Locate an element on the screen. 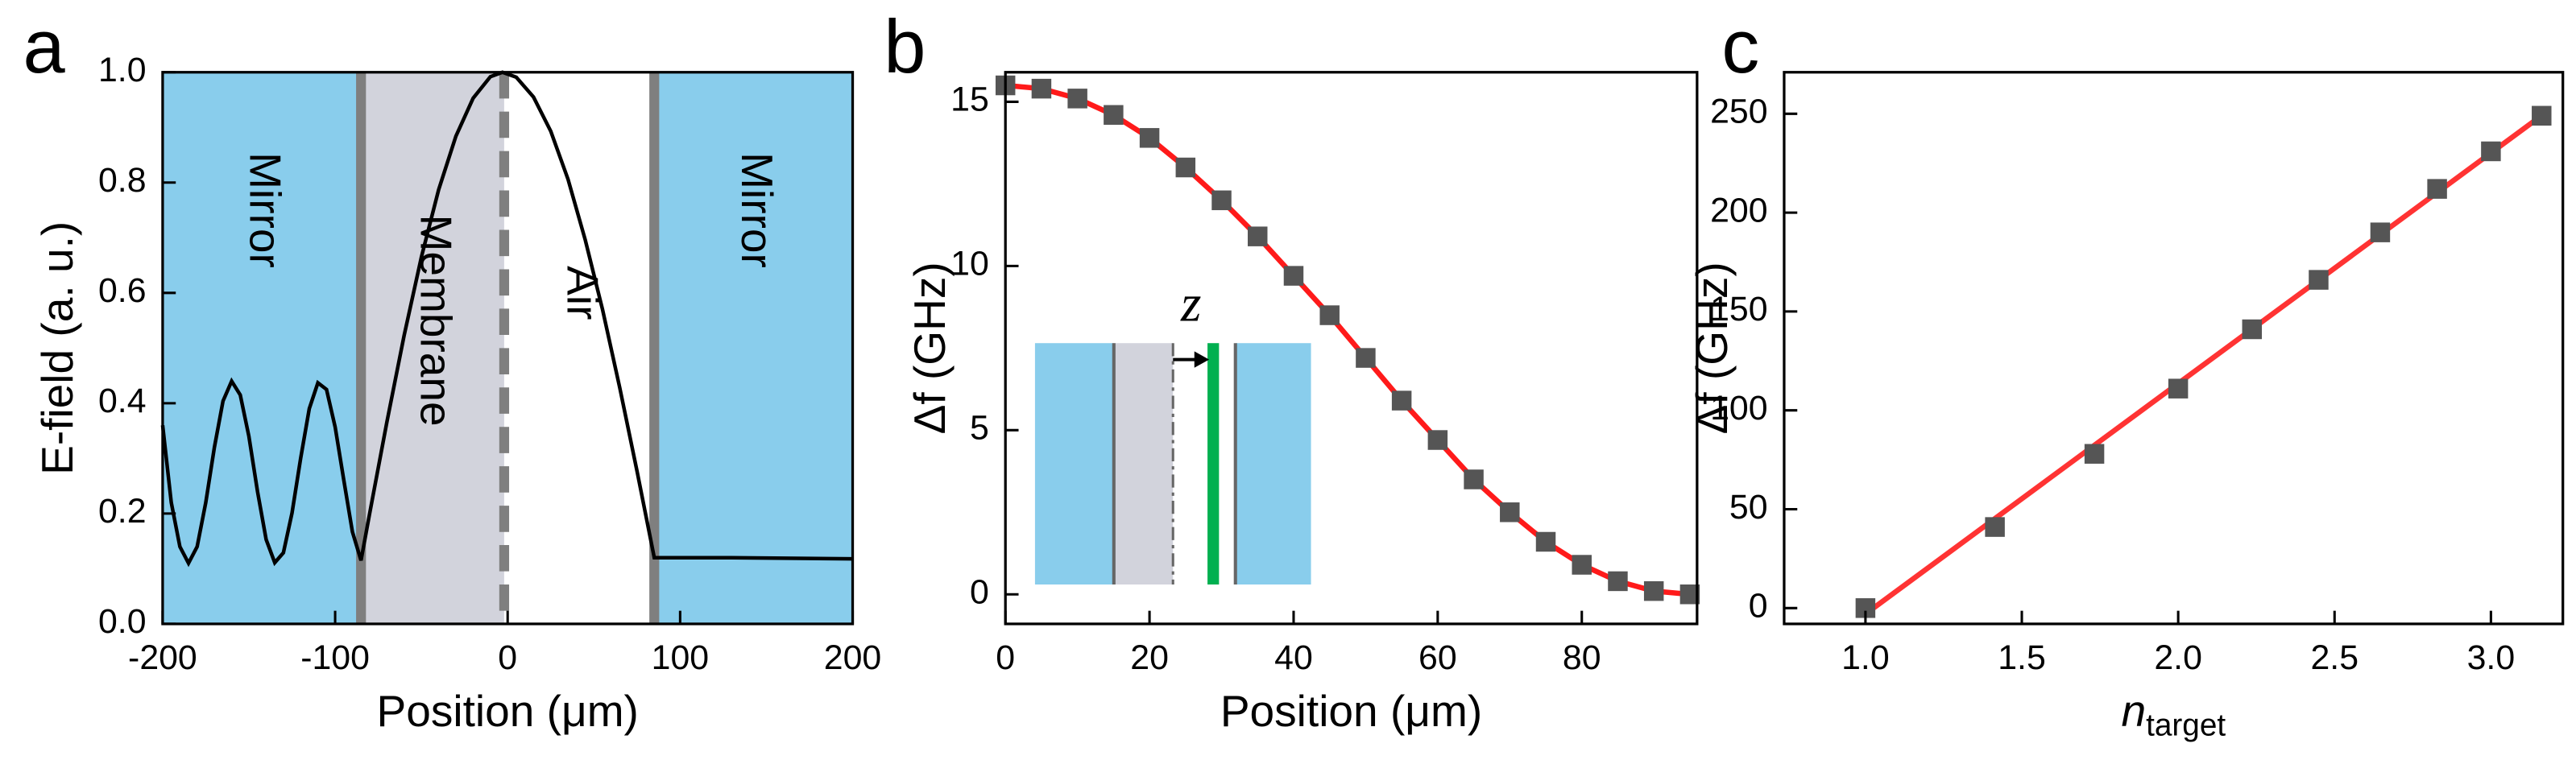 The width and height of the screenshot is (2576, 760). x-axis-label: ntarget is located at coordinates (2173, 715).